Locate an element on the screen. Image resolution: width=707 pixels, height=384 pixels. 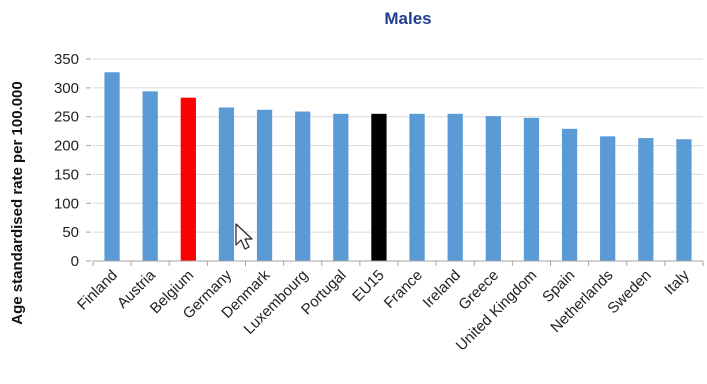
bar-netherlands is located at coordinates (608, 198).